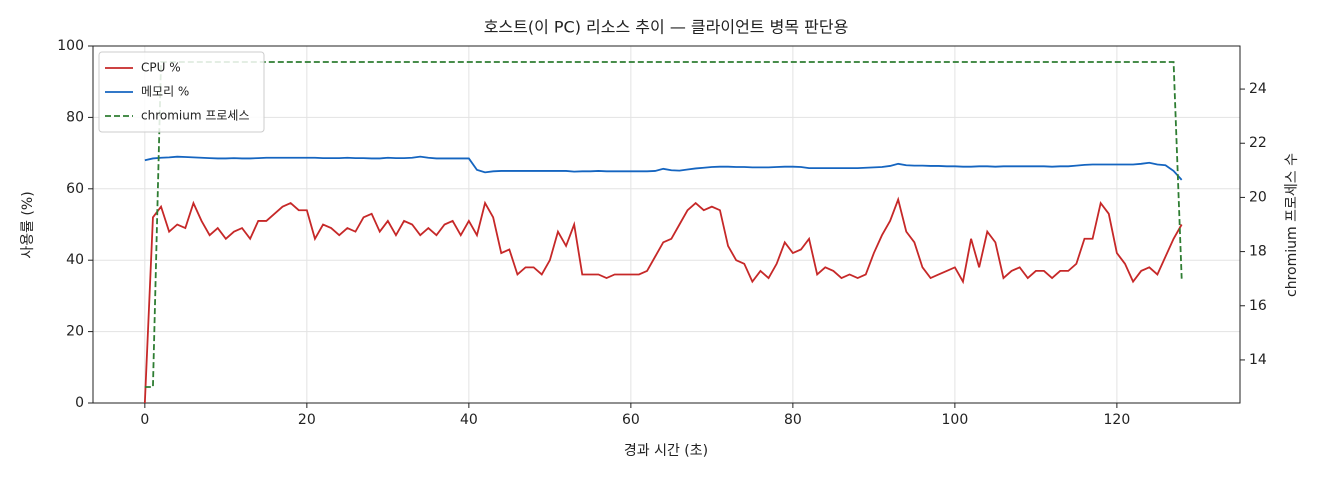  Describe the element at coordinates (75, 117) in the screenshot. I see `y-tick-label: 80` at that location.